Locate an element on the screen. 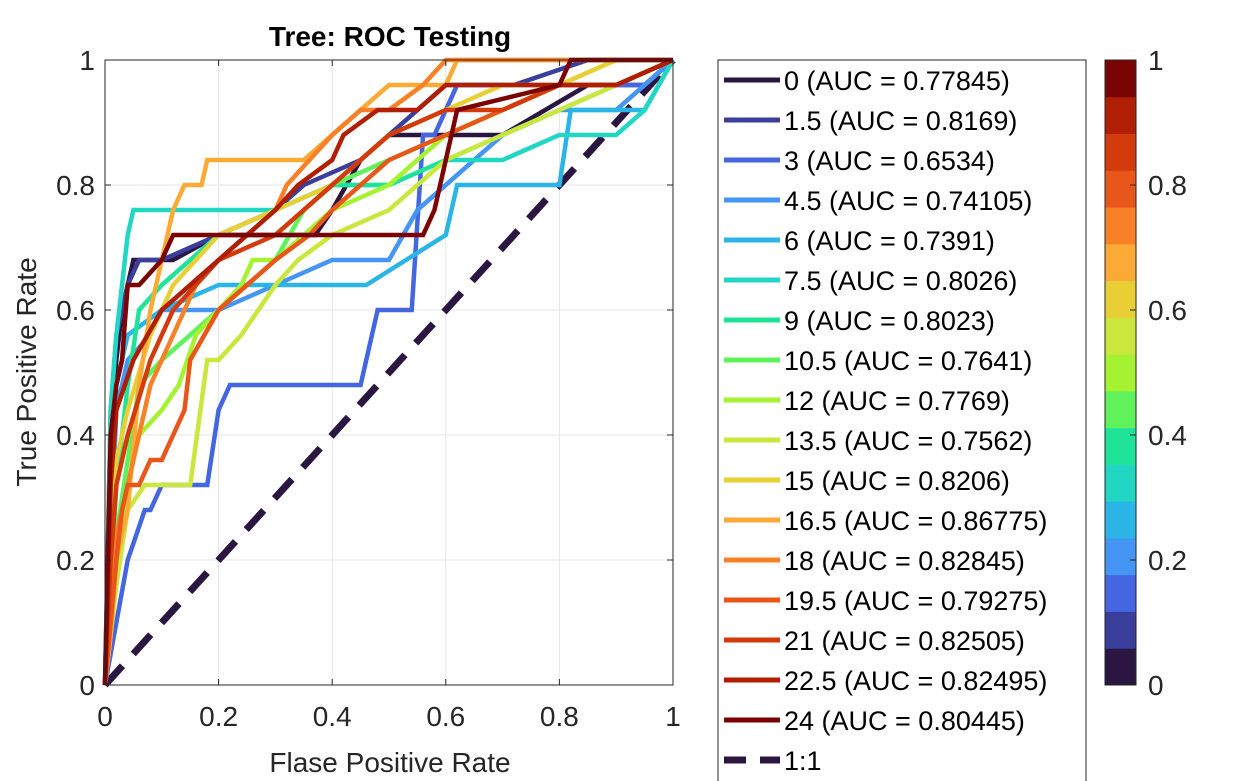  legend-label: 13.5 (AUC = 0.7562) is located at coordinates (908, 441).